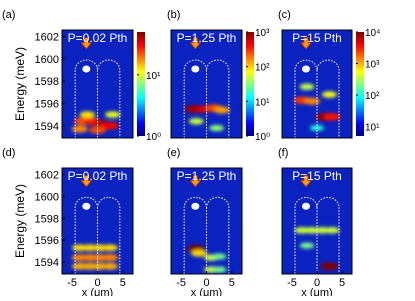 This screenshot has width=415, height=301. I want to click on colorbar-tick-label: 10⁴, so click(372, 33).